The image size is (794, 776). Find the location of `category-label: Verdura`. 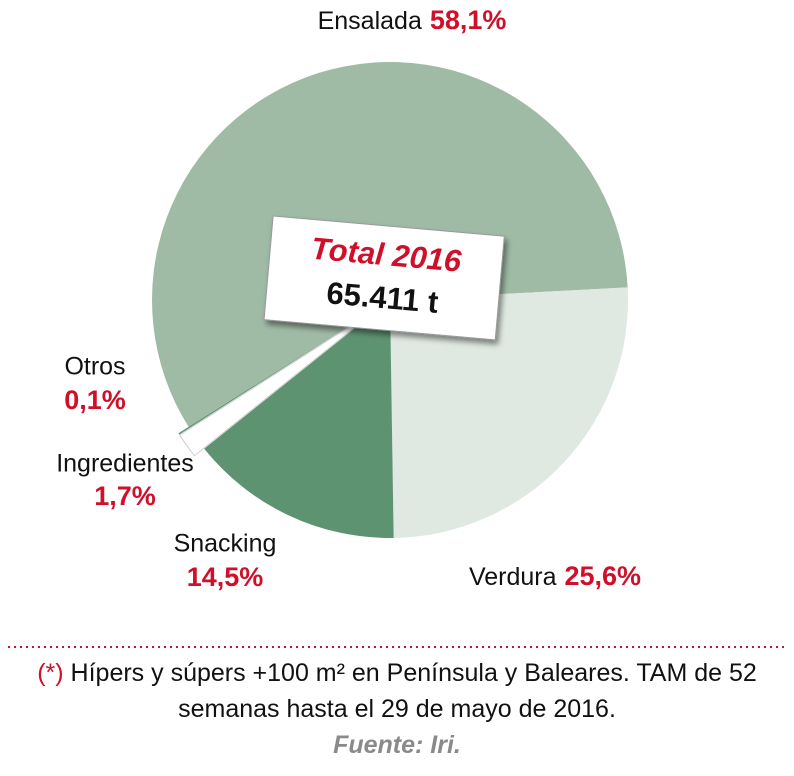

category-label: Verdura is located at coordinates (513, 577).